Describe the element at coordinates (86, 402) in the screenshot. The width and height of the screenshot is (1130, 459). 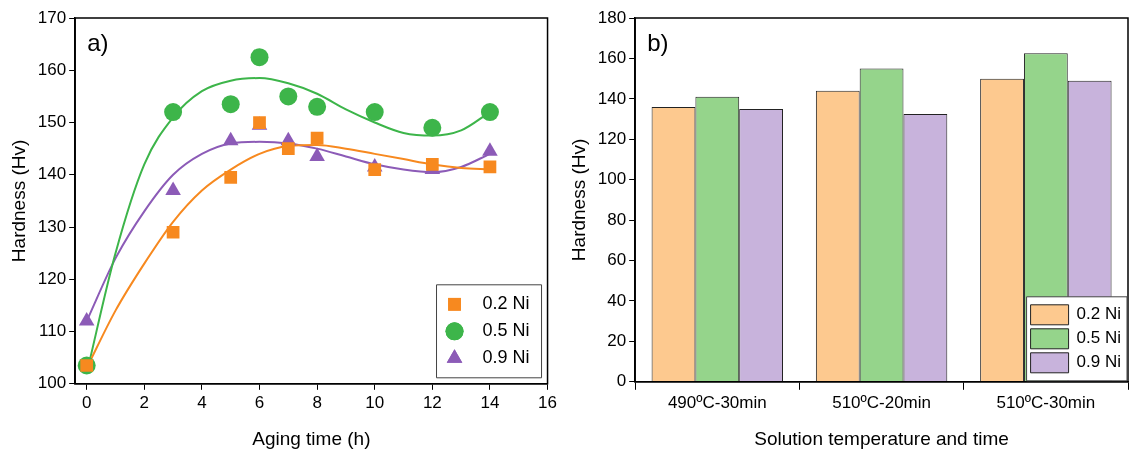
I see `x-tick-label: 0` at that location.